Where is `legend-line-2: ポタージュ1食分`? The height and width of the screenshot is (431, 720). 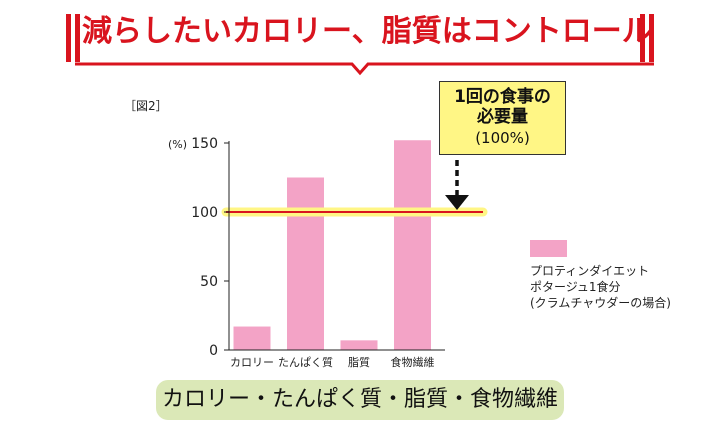 legend-line-2: ポタージュ1食分 is located at coordinates (575, 287).